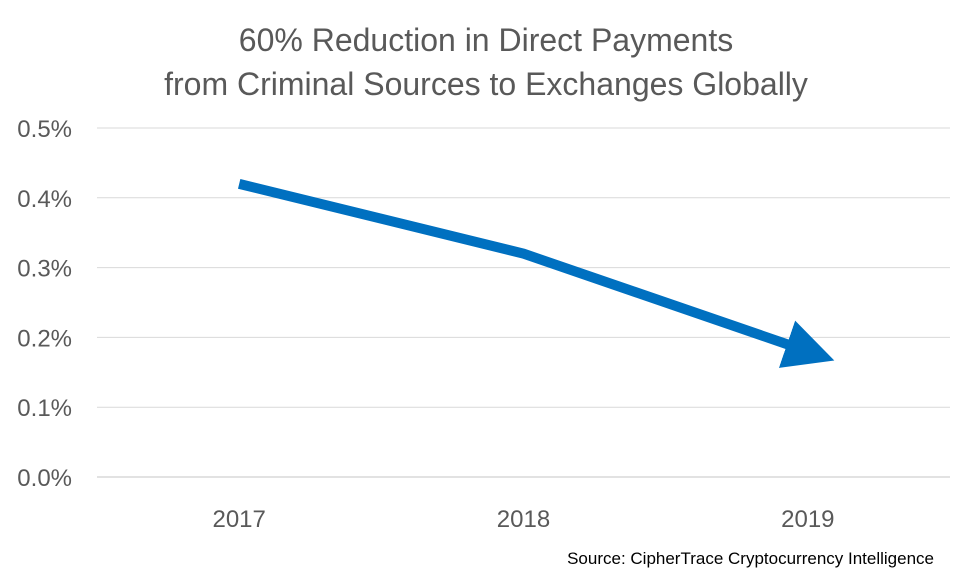  Describe the element at coordinates (44, 408) in the screenshot. I see `y-tick-label: 0.1%` at that location.